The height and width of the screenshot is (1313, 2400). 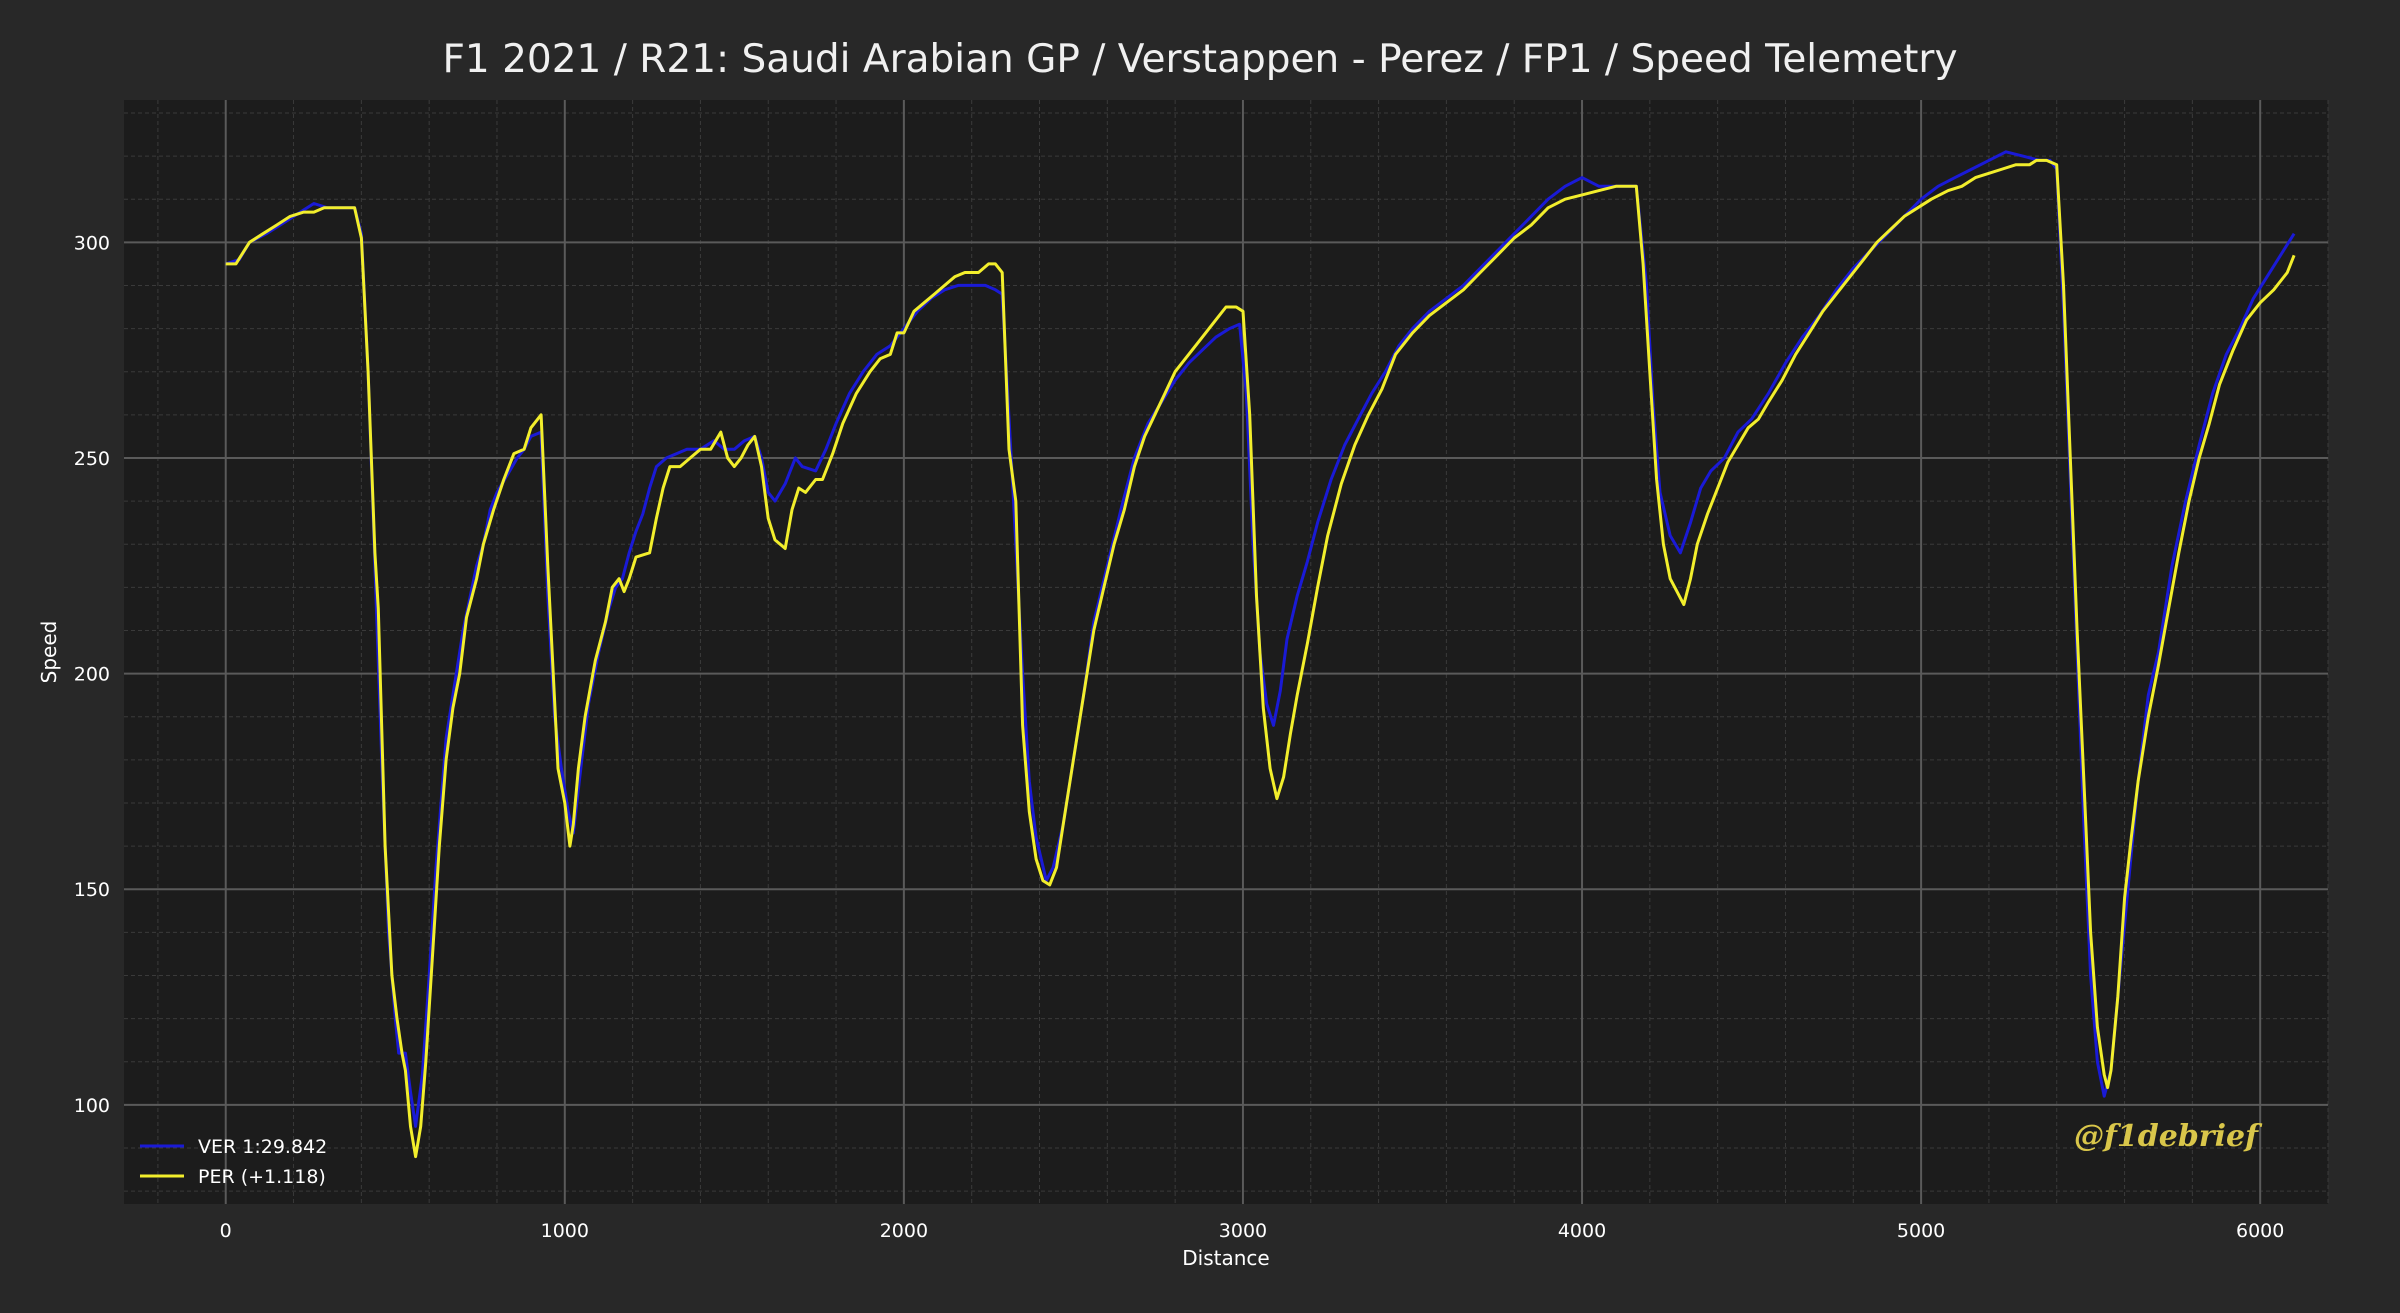 I want to click on y-tick-label: 100, so click(x=92, y=1106).